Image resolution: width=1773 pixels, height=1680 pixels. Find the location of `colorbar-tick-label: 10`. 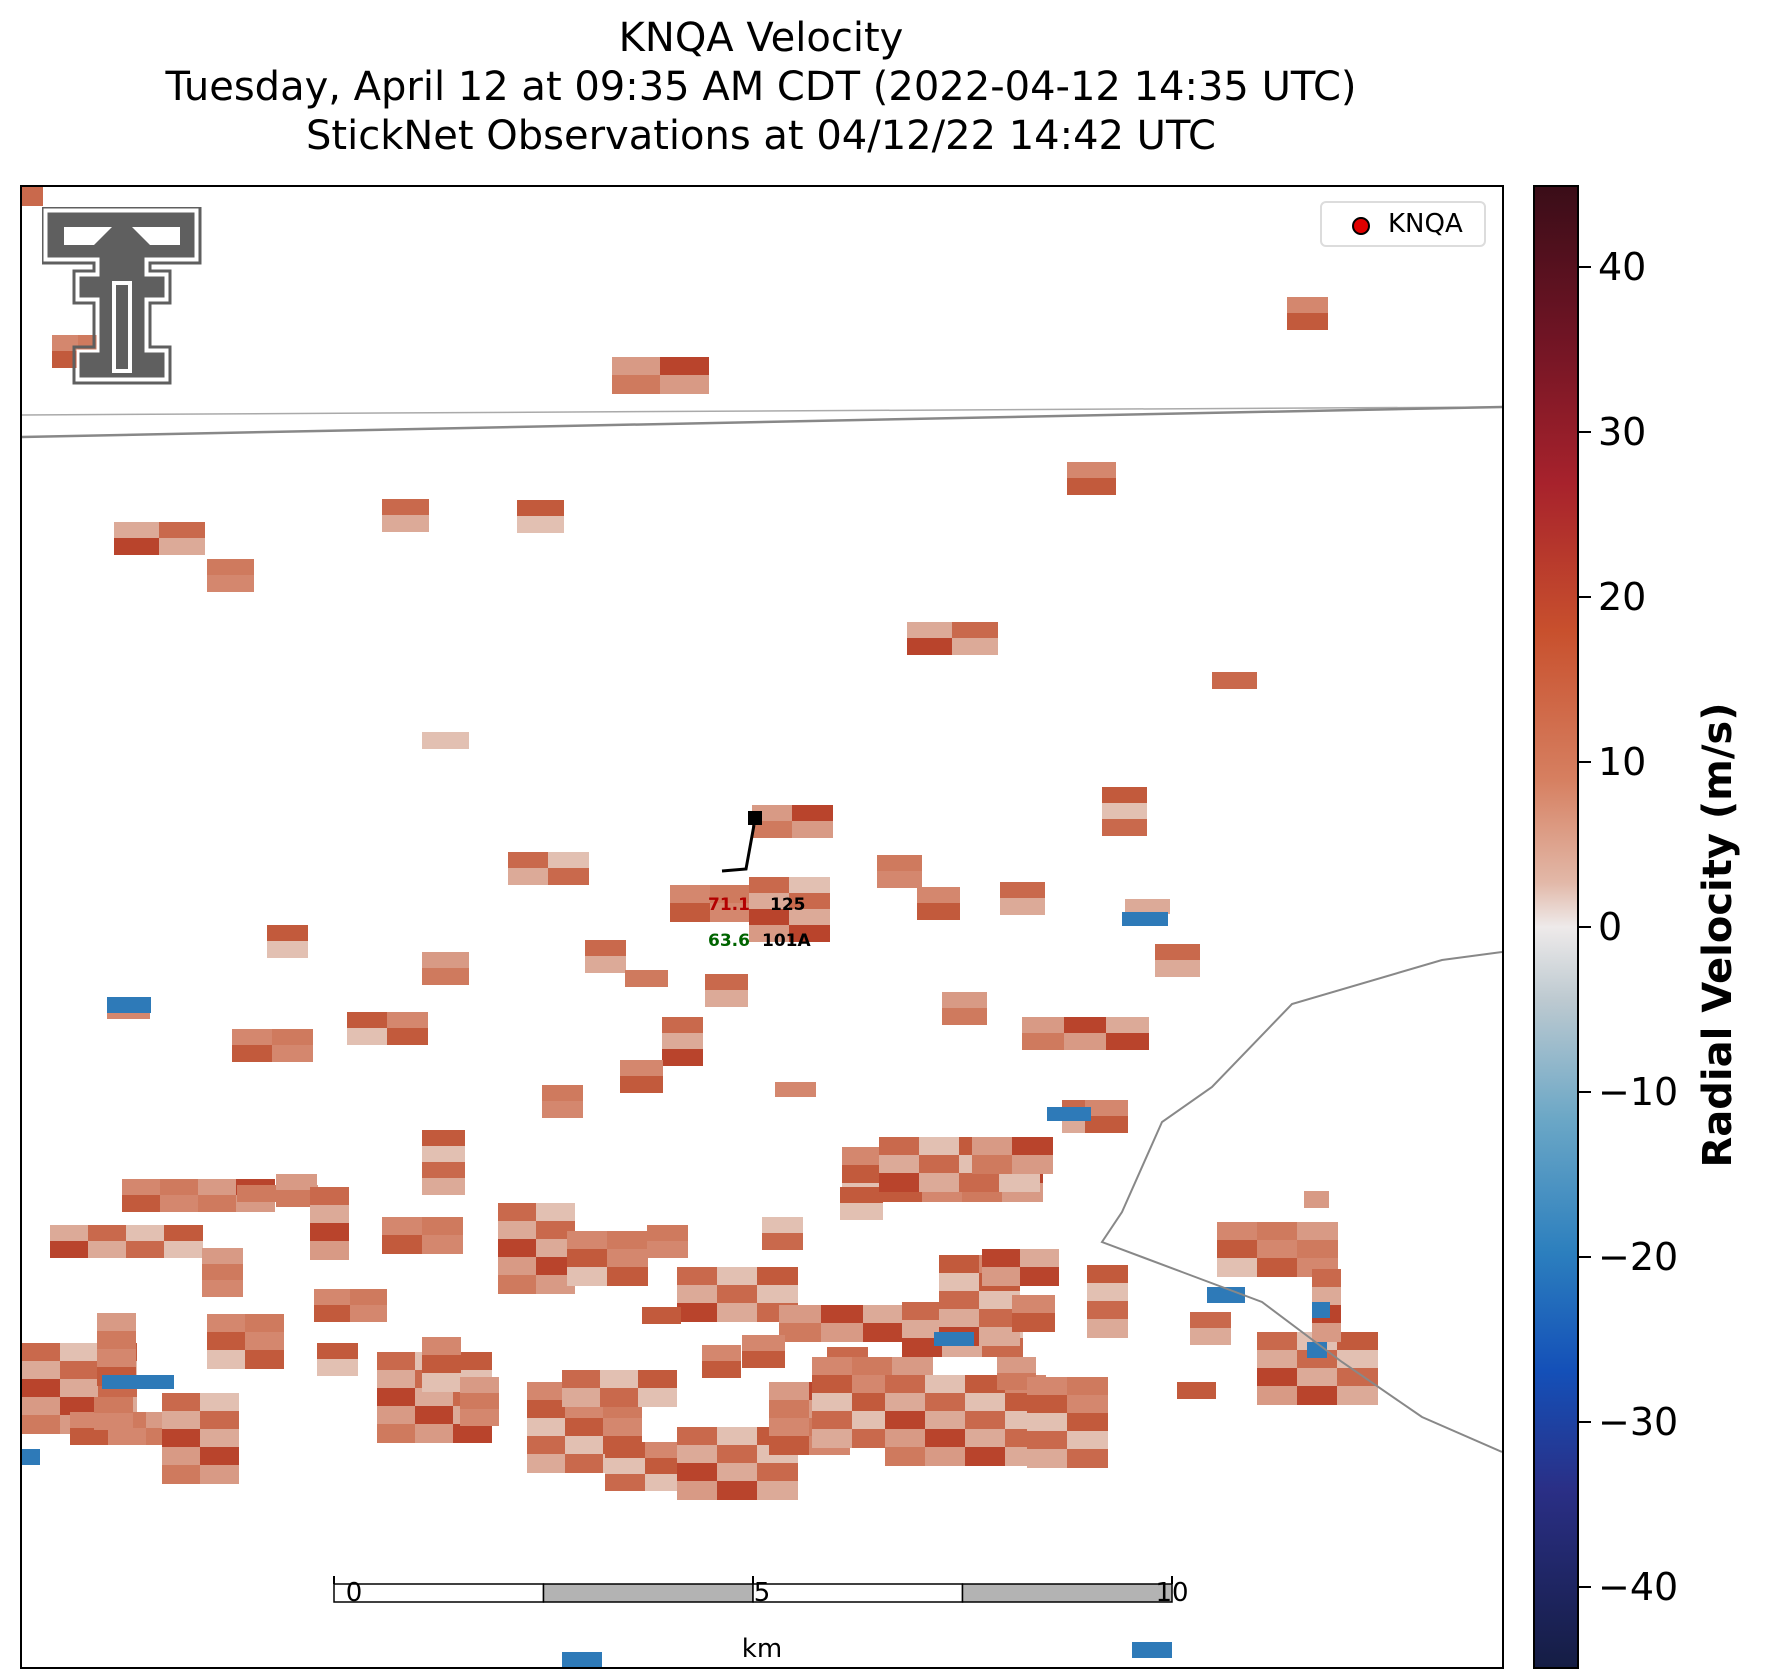

colorbar-tick-label: 10 is located at coordinates (1622, 762).